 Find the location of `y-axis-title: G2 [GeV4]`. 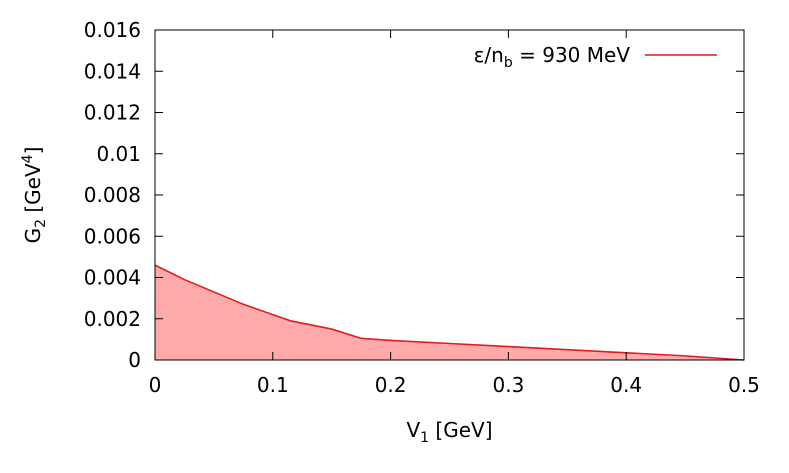

y-axis-title: G2 [GeV4] is located at coordinates (34, 195).